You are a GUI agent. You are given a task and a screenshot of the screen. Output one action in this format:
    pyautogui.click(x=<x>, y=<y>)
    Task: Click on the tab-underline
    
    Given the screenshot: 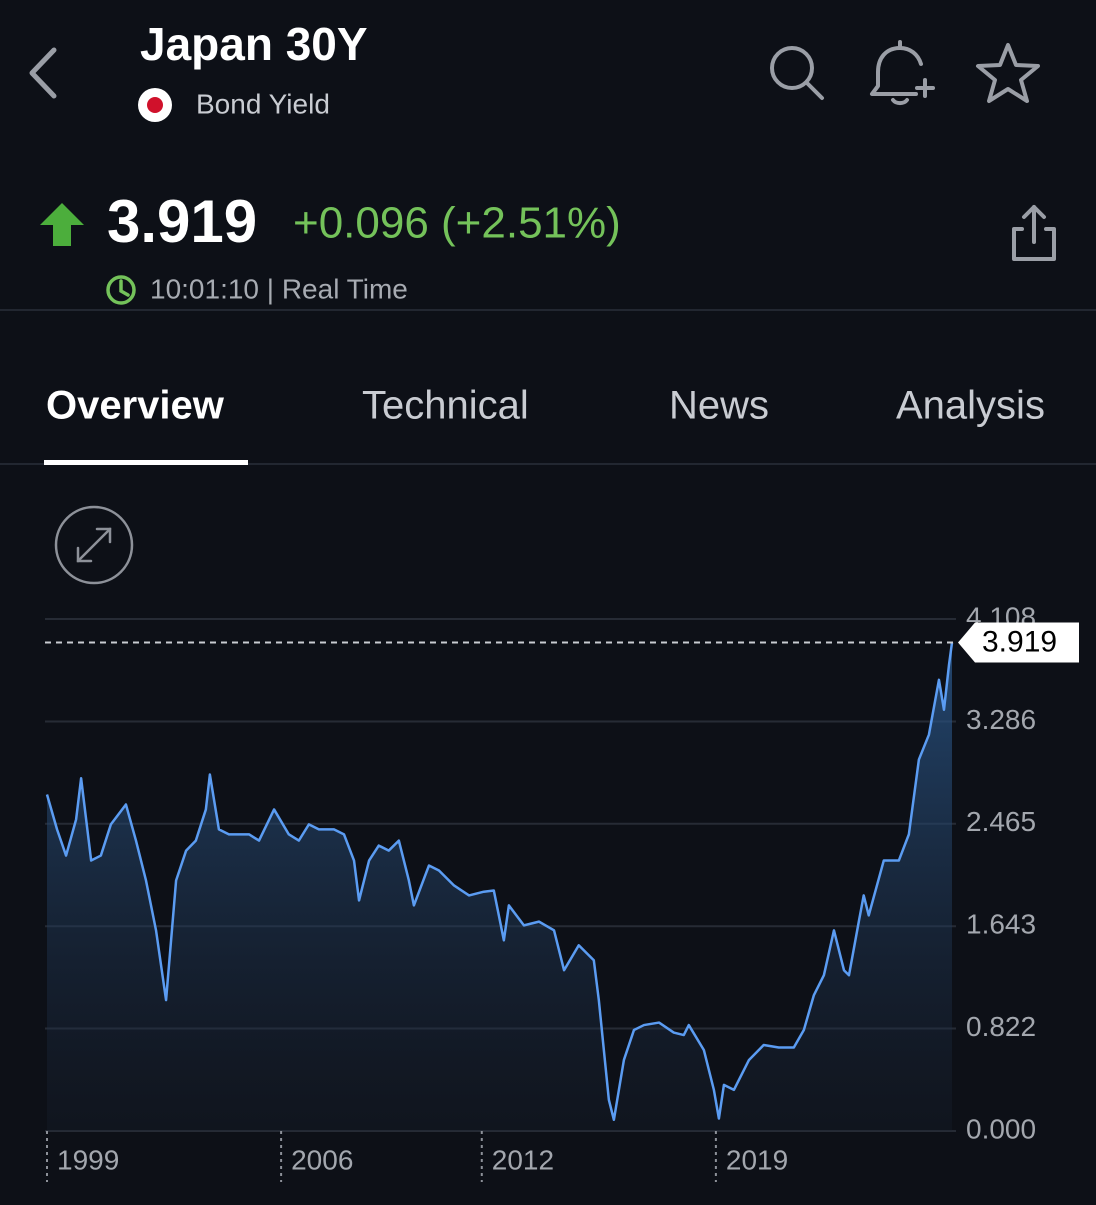 What is the action you would take?
    pyautogui.click(x=146, y=462)
    